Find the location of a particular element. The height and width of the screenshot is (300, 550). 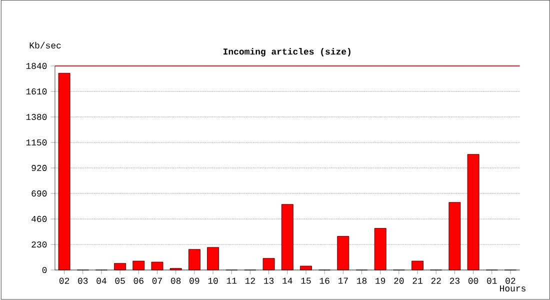

x-tick-label: 13 is located at coordinates (269, 281).